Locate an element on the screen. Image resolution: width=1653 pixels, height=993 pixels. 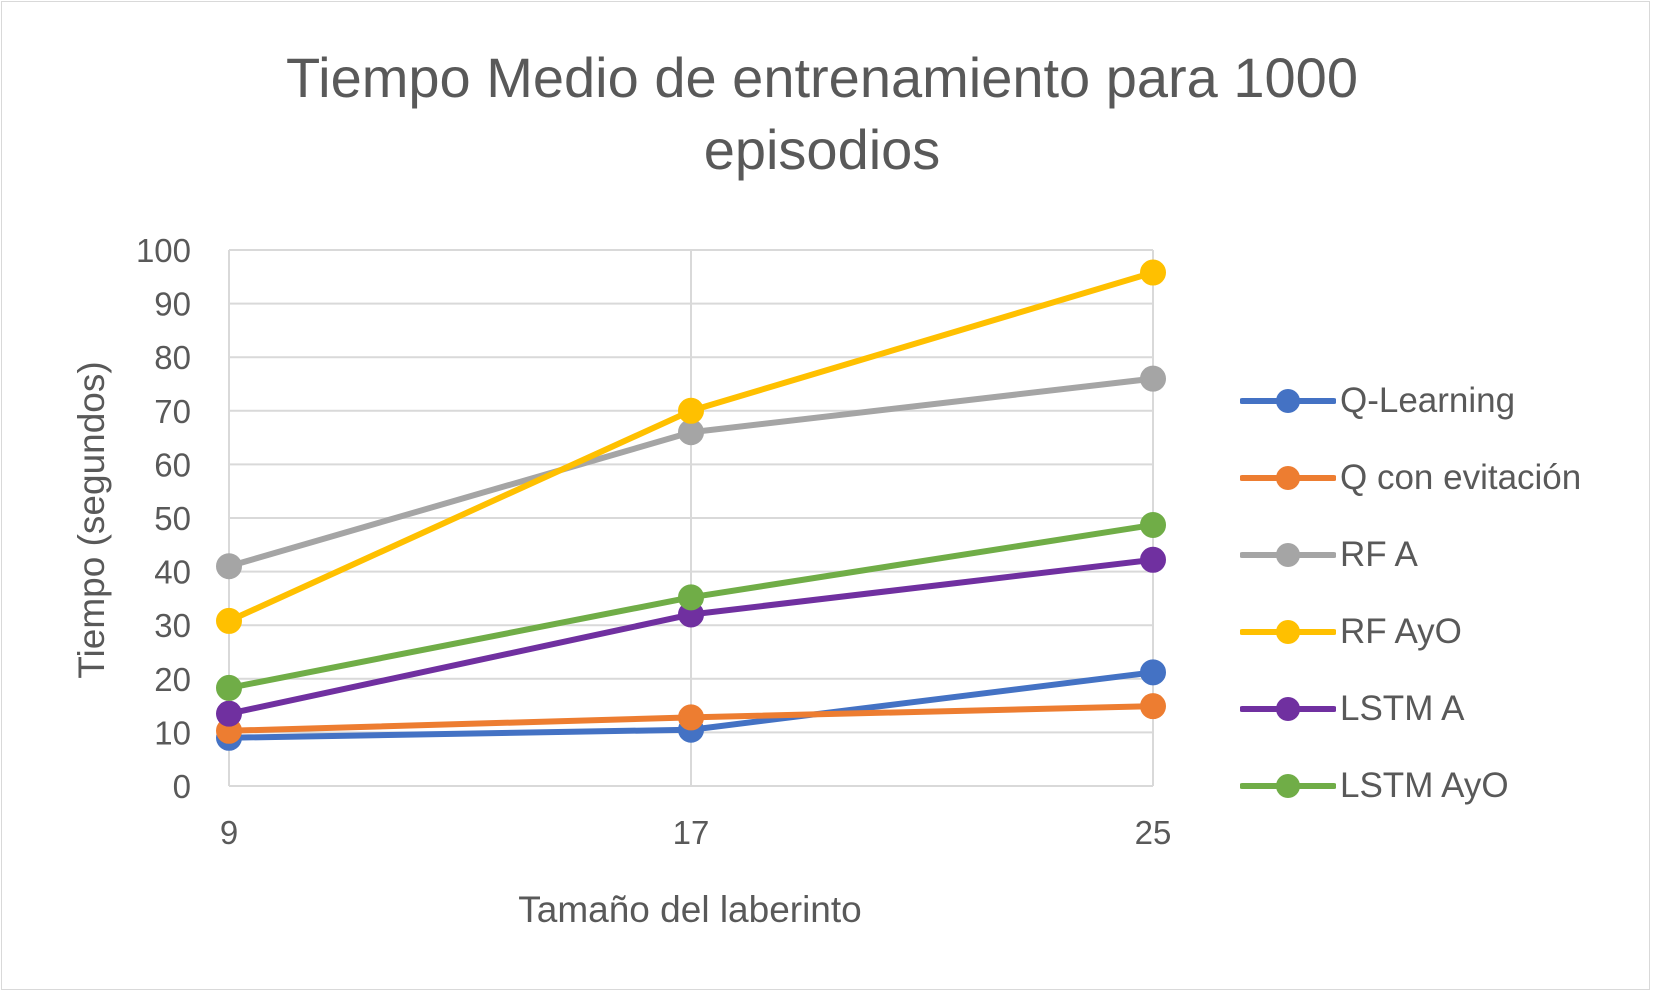
legend-item: LSTM AyO is located at coordinates (1410, 785).